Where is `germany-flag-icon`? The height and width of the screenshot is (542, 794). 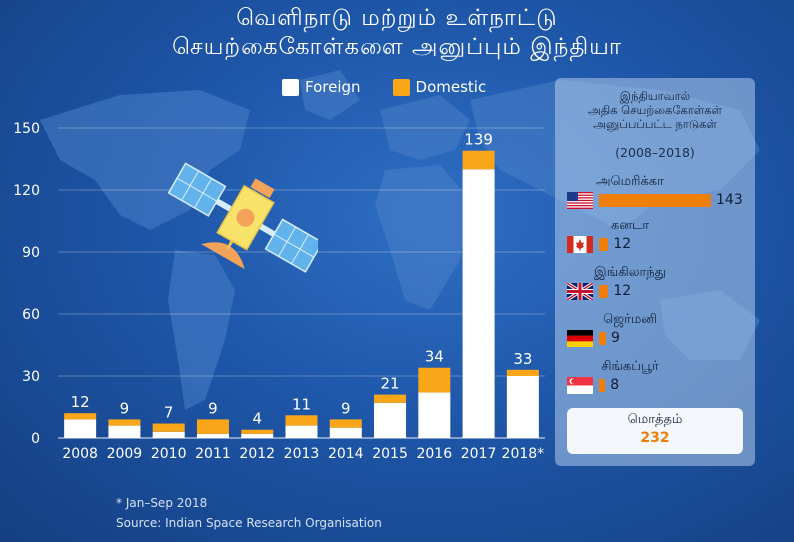 germany-flag-icon is located at coordinates (580, 338).